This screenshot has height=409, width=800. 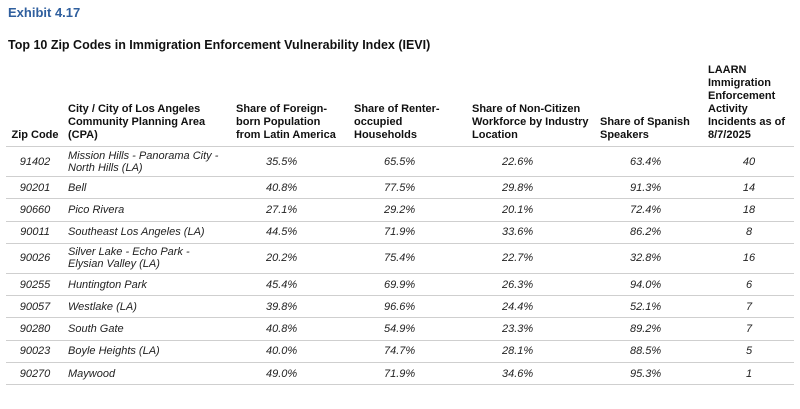 I want to click on cell-noncitizen: 22.6%, so click(x=532, y=161).